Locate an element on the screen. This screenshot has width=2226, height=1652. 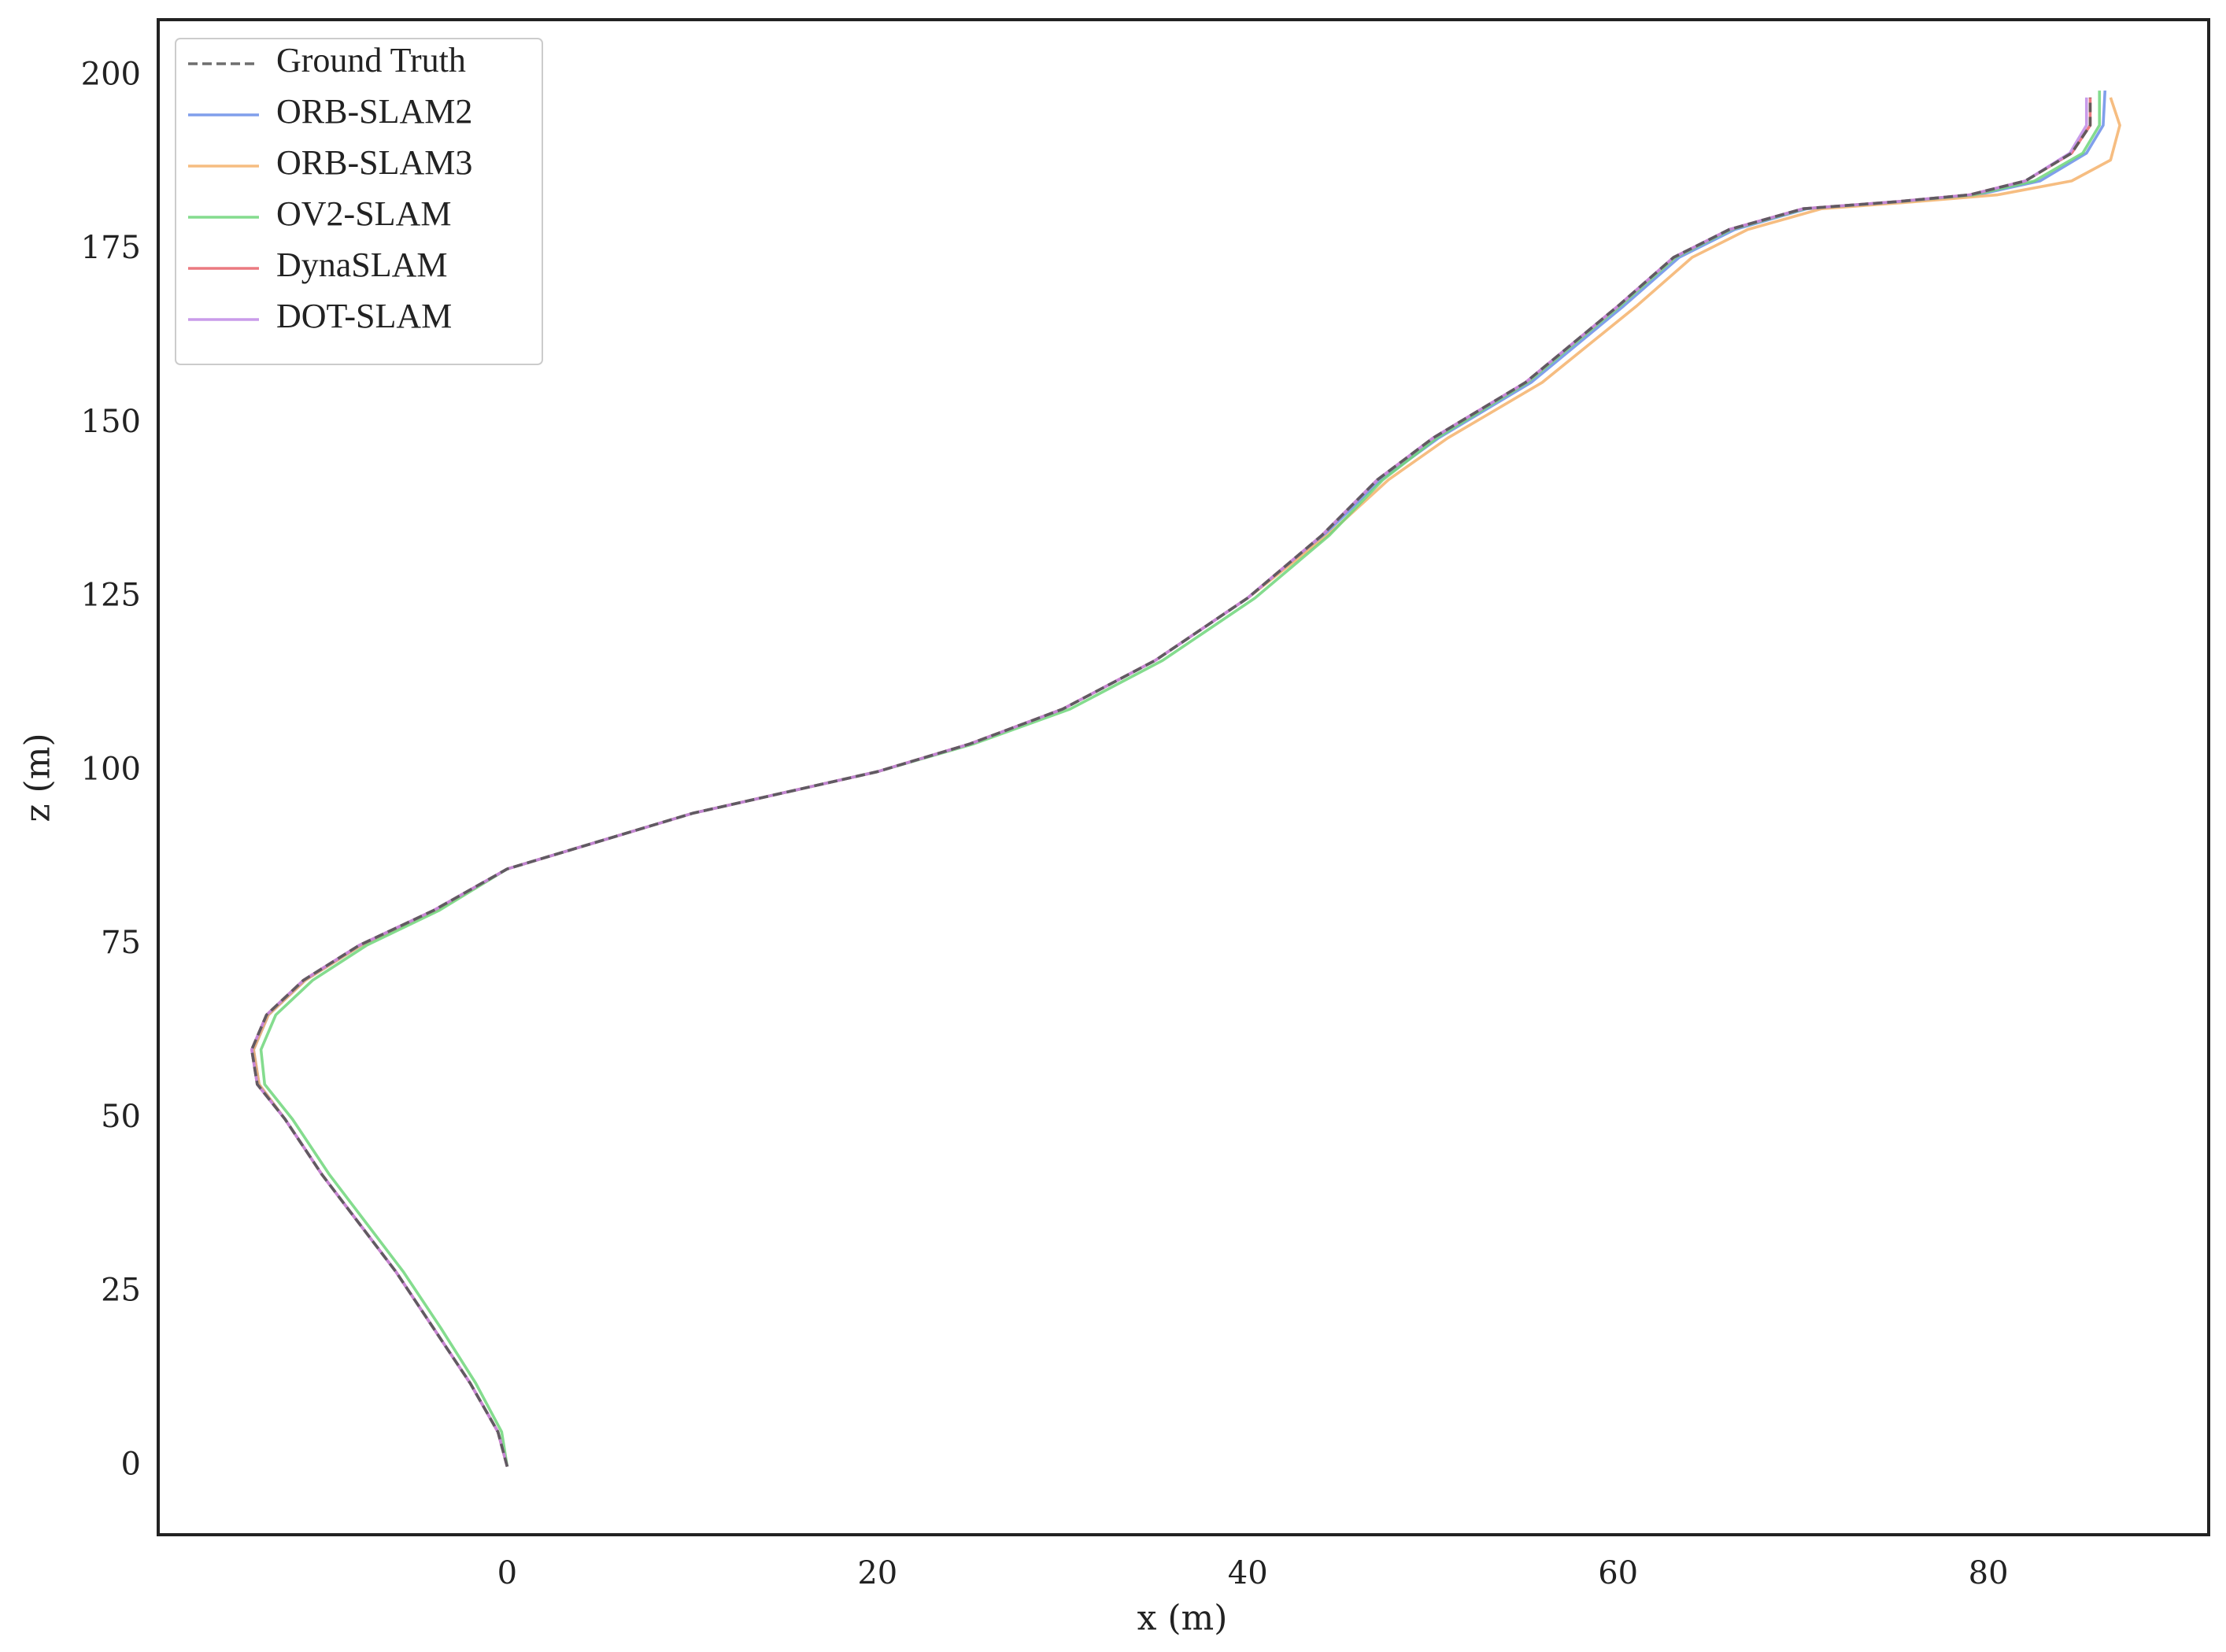
x-tick-label: 60 is located at coordinates (1618, 1573).